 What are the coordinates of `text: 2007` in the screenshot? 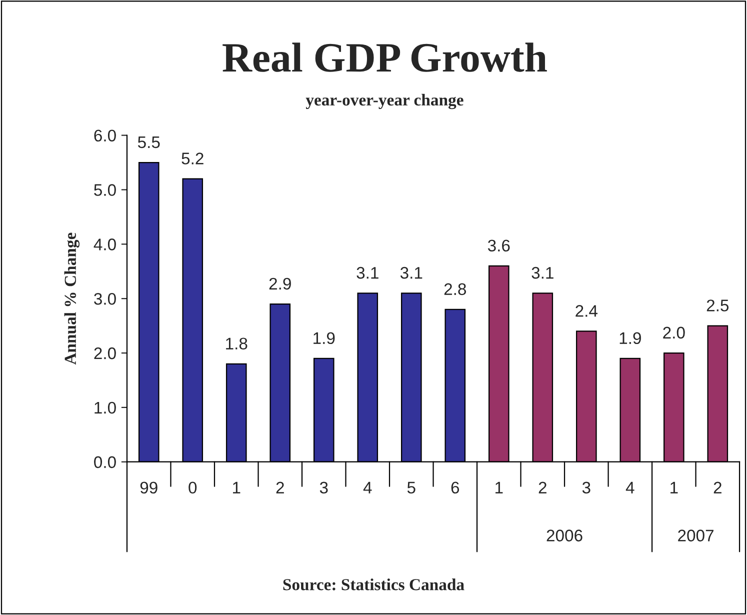 It's located at (696, 536).